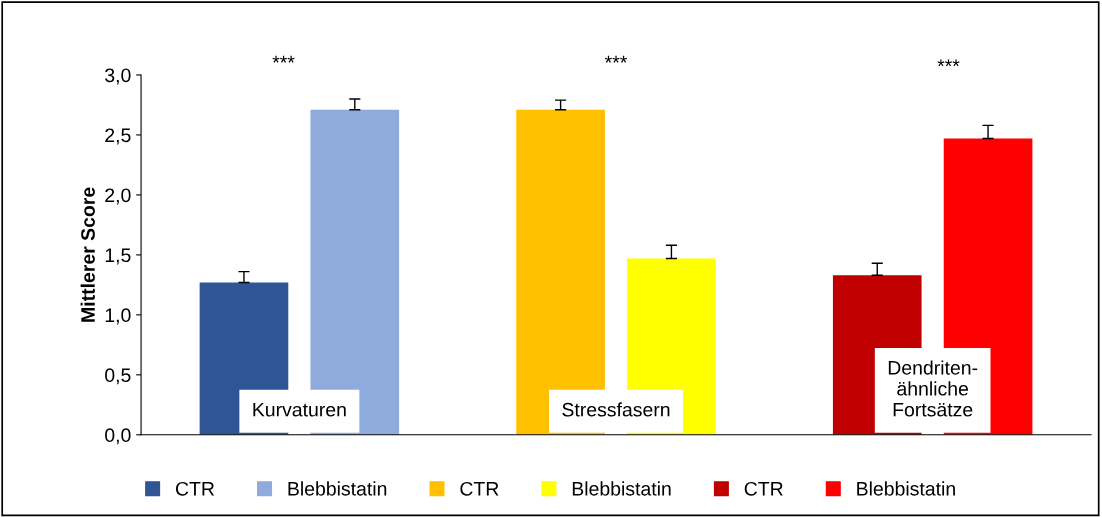 The image size is (1102, 517). What do you see at coordinates (87, 254) in the screenshot?
I see `y-axis-title: Mittlerer Score` at bounding box center [87, 254].